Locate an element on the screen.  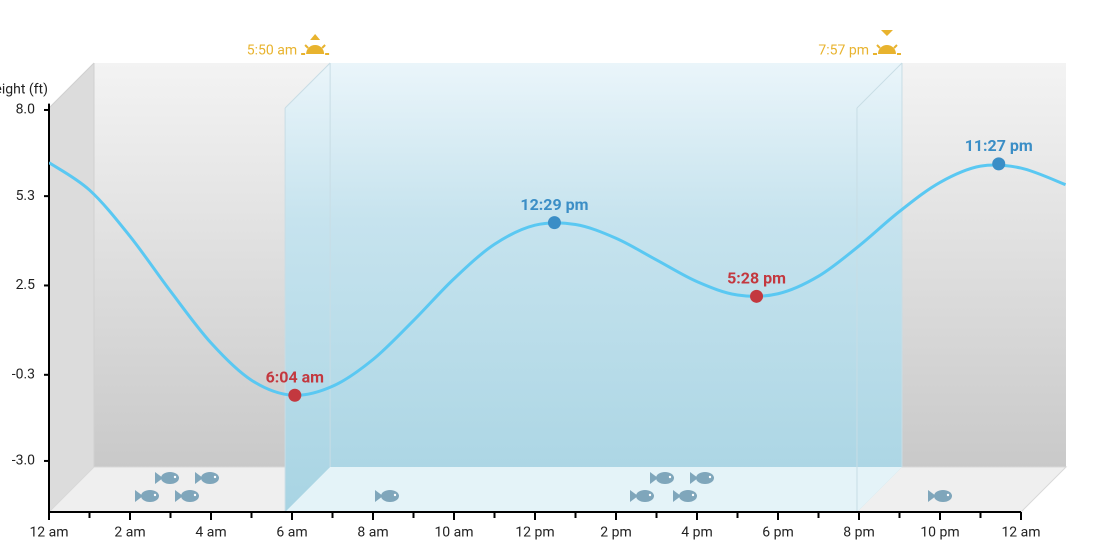
x-tick-label: 2 am is located at coordinates (129, 533).